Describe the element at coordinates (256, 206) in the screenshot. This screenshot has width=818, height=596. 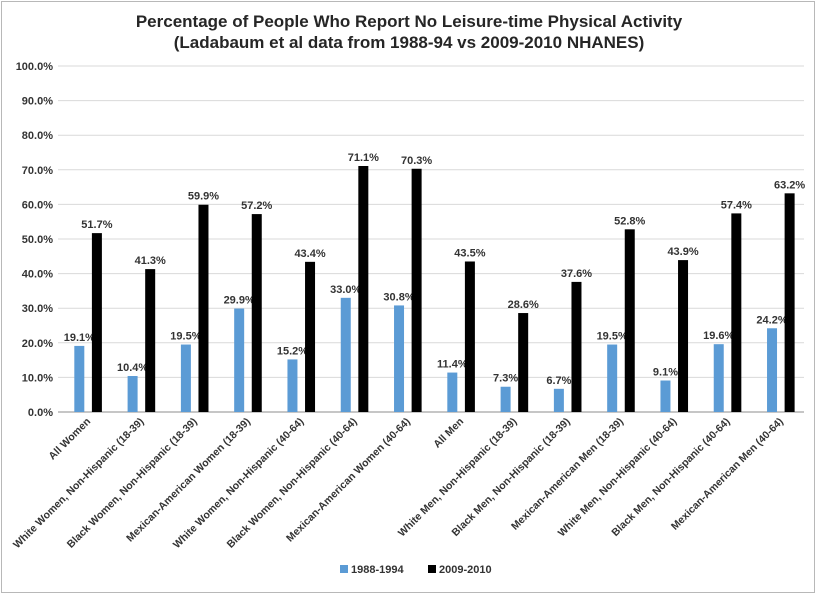
I see `data-label: 57.2%` at that location.